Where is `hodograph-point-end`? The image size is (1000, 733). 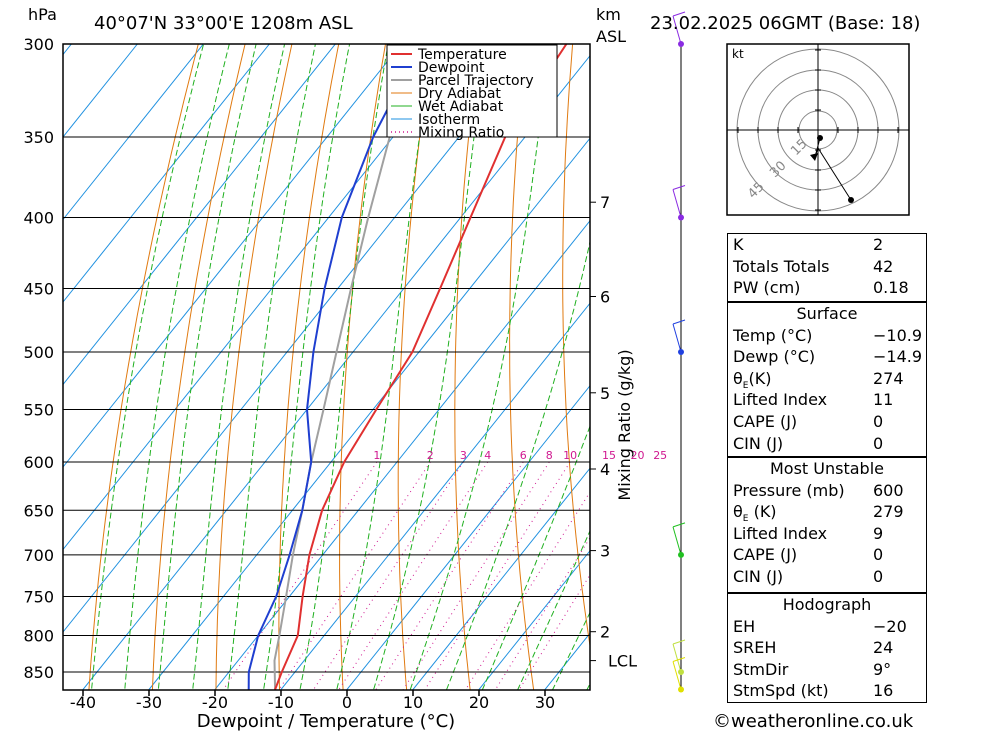 hodograph-point-end is located at coordinates (851, 200).